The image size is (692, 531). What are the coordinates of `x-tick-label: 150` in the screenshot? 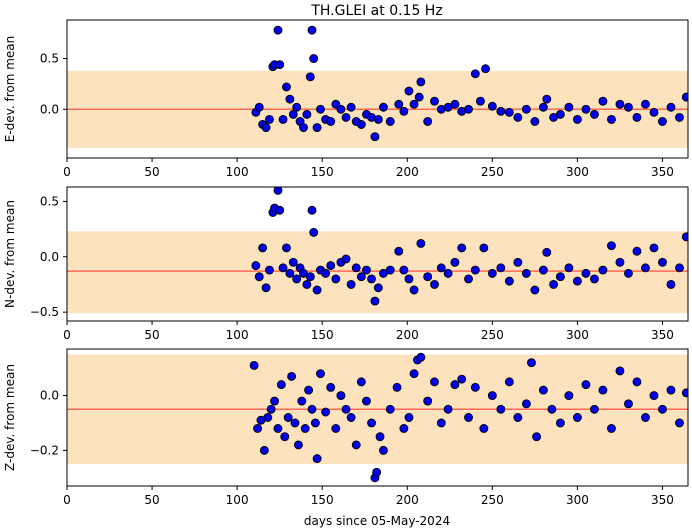 It's located at (322, 335).